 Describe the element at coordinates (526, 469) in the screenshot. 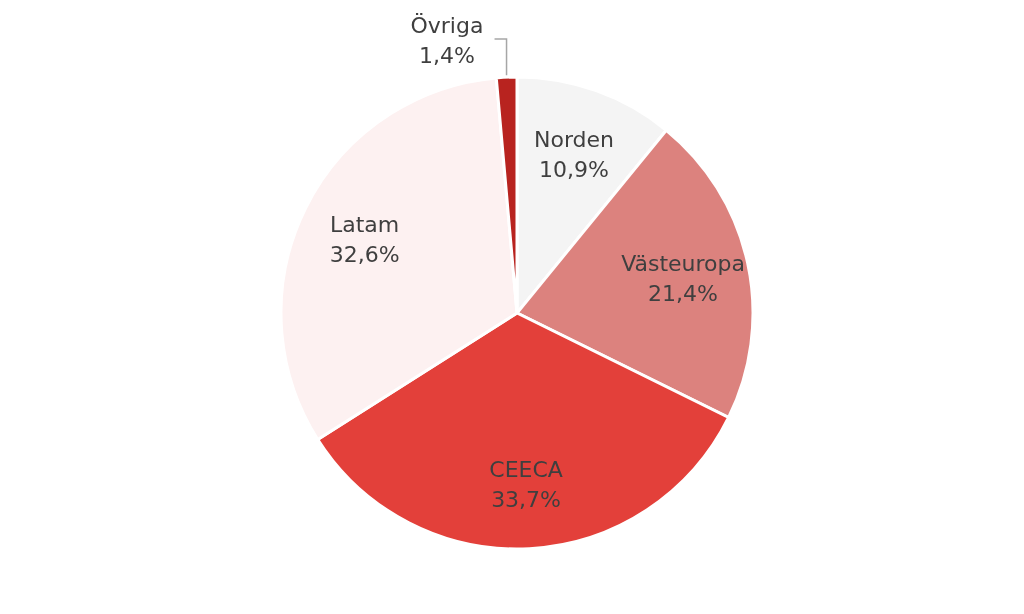

I see `slice-label: CEECA` at that location.